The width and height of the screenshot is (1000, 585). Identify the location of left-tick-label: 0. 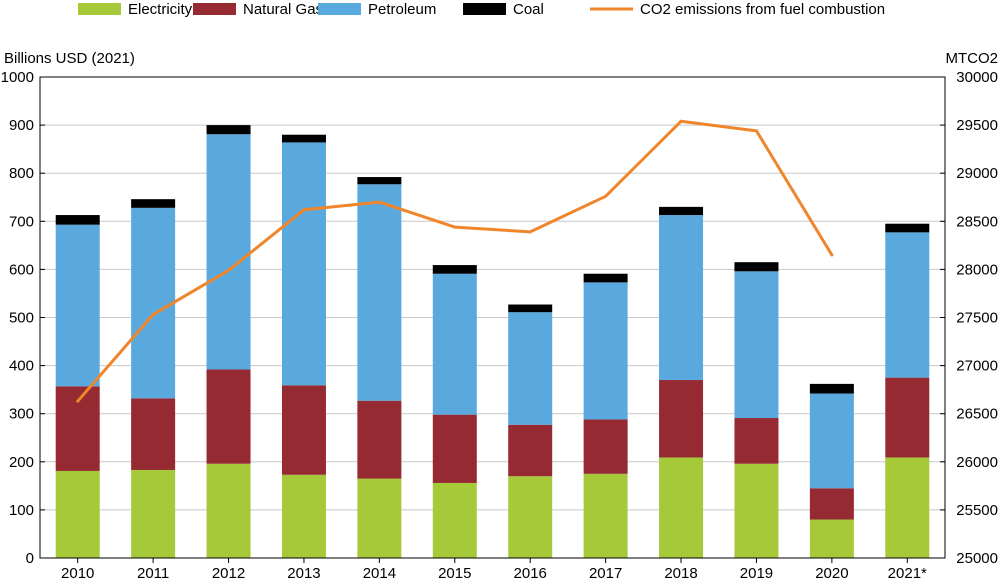
(30, 558).